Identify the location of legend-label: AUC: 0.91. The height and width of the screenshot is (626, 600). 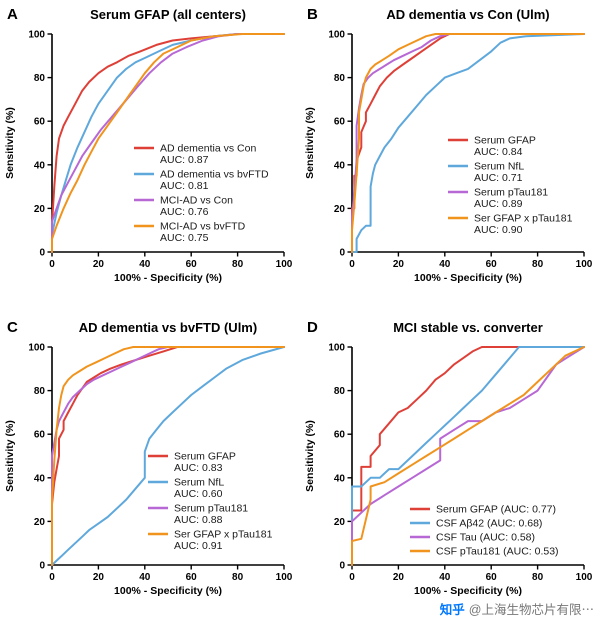
(198, 546).